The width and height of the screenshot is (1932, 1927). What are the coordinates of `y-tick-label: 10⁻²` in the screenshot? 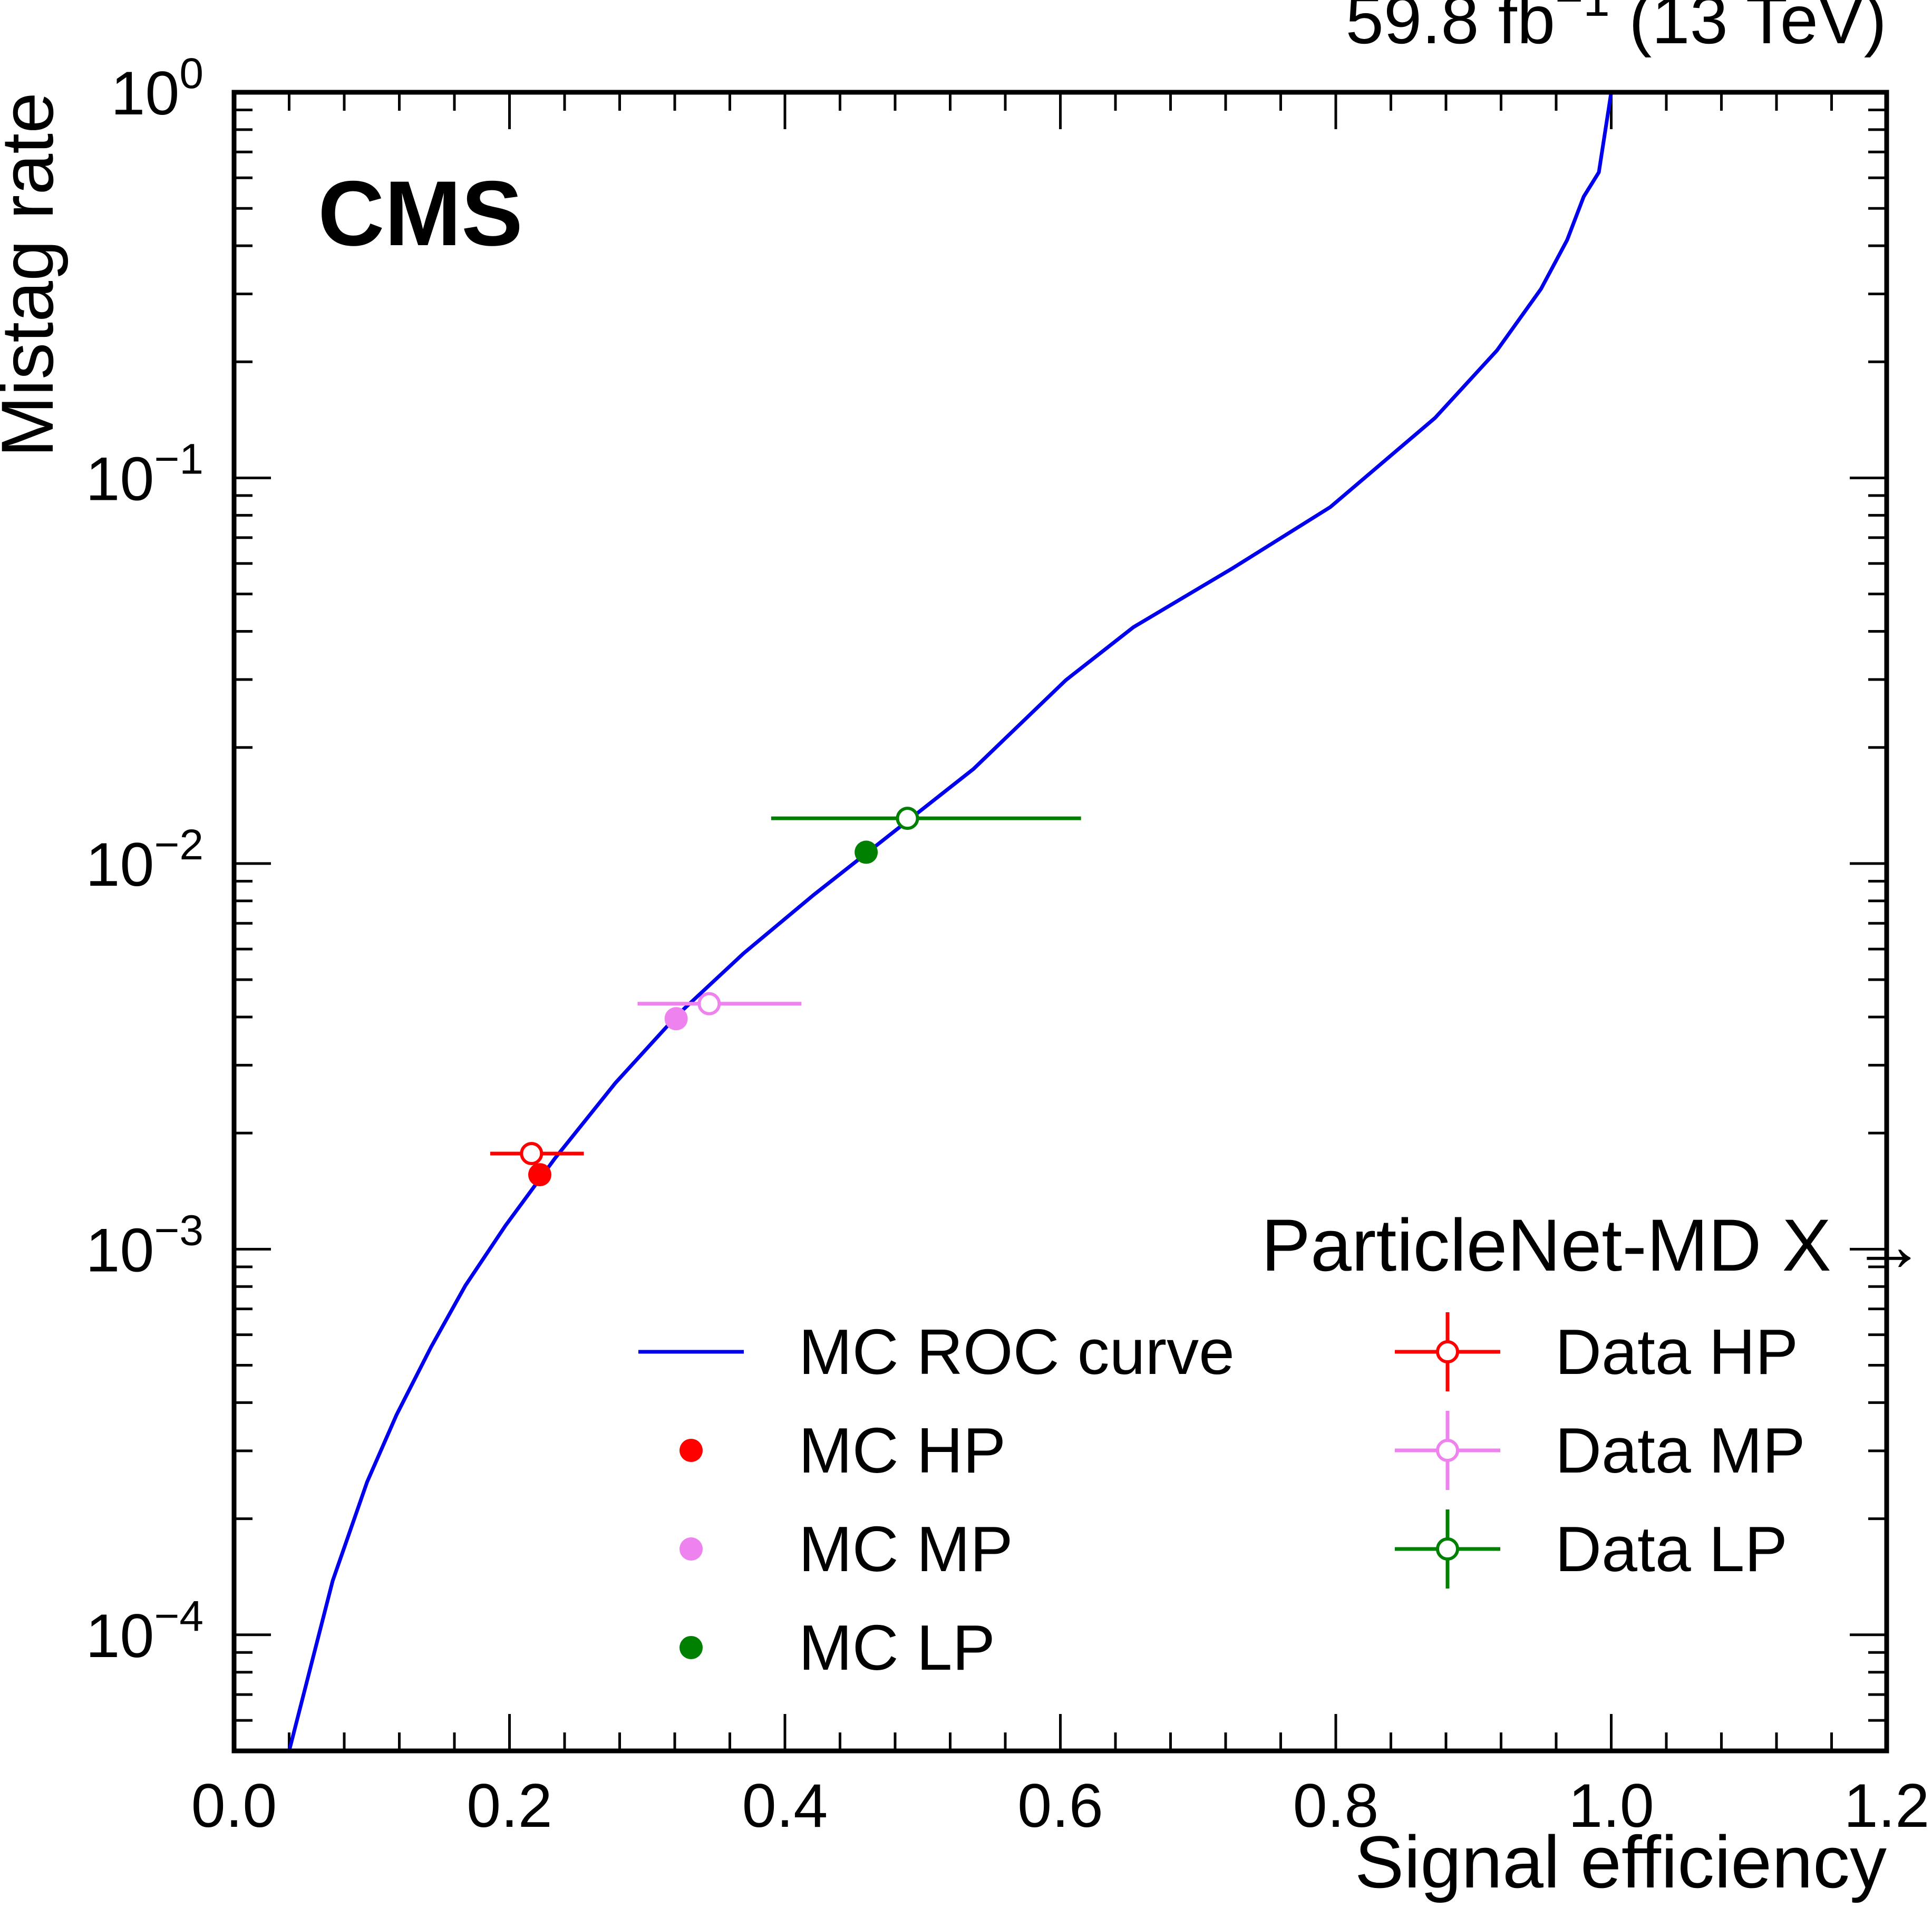 It's located at (144, 860).